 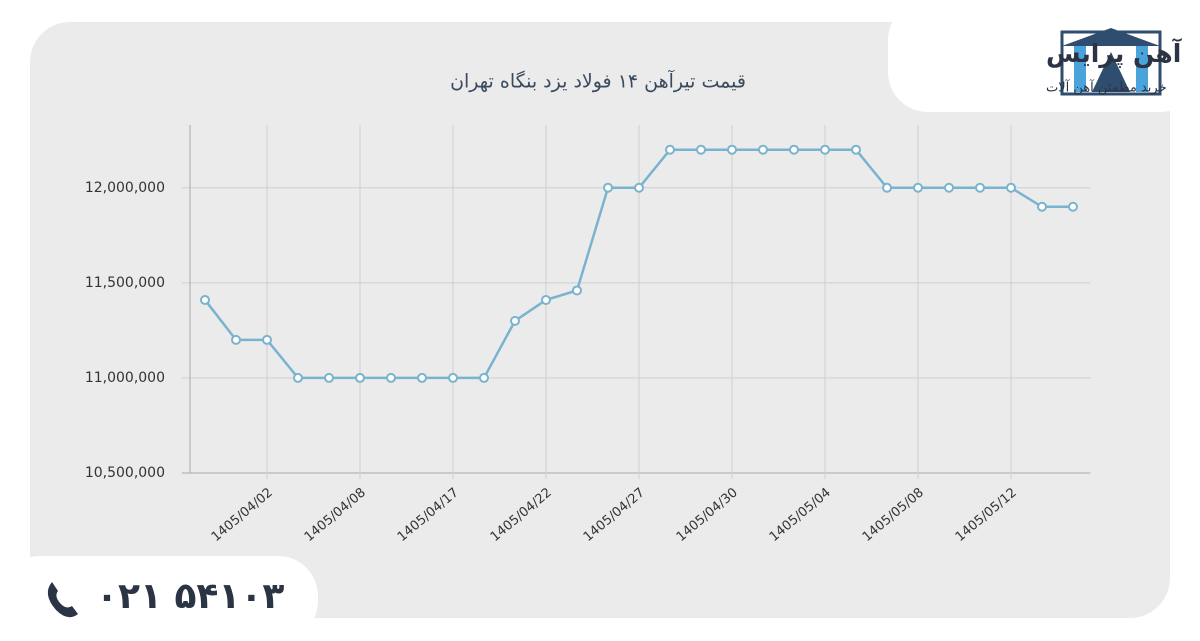 I want to click on y-tick-label: 11,500,000, so click(x=125, y=283).